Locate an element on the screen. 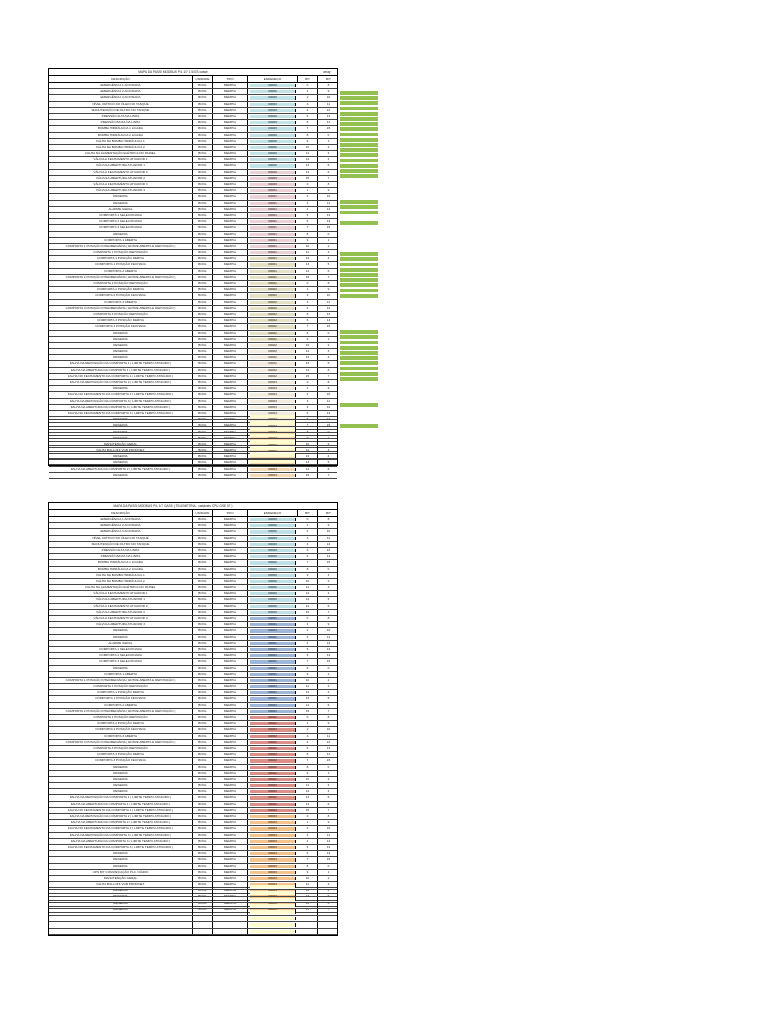 The height and width of the screenshot is (1024, 768). description-cell: BOMBA HIDRÁULICA 1 LIGADA is located at coordinates (121, 129).